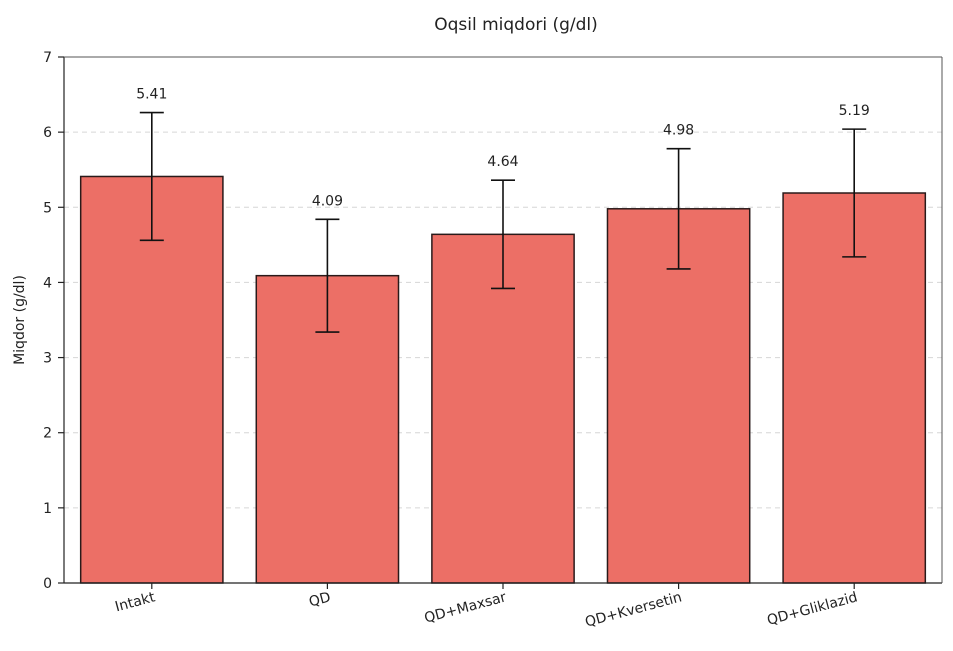 This screenshot has height=651, width=953. Describe the element at coordinates (854, 111) in the screenshot. I see `value-label: 5.19` at that location.